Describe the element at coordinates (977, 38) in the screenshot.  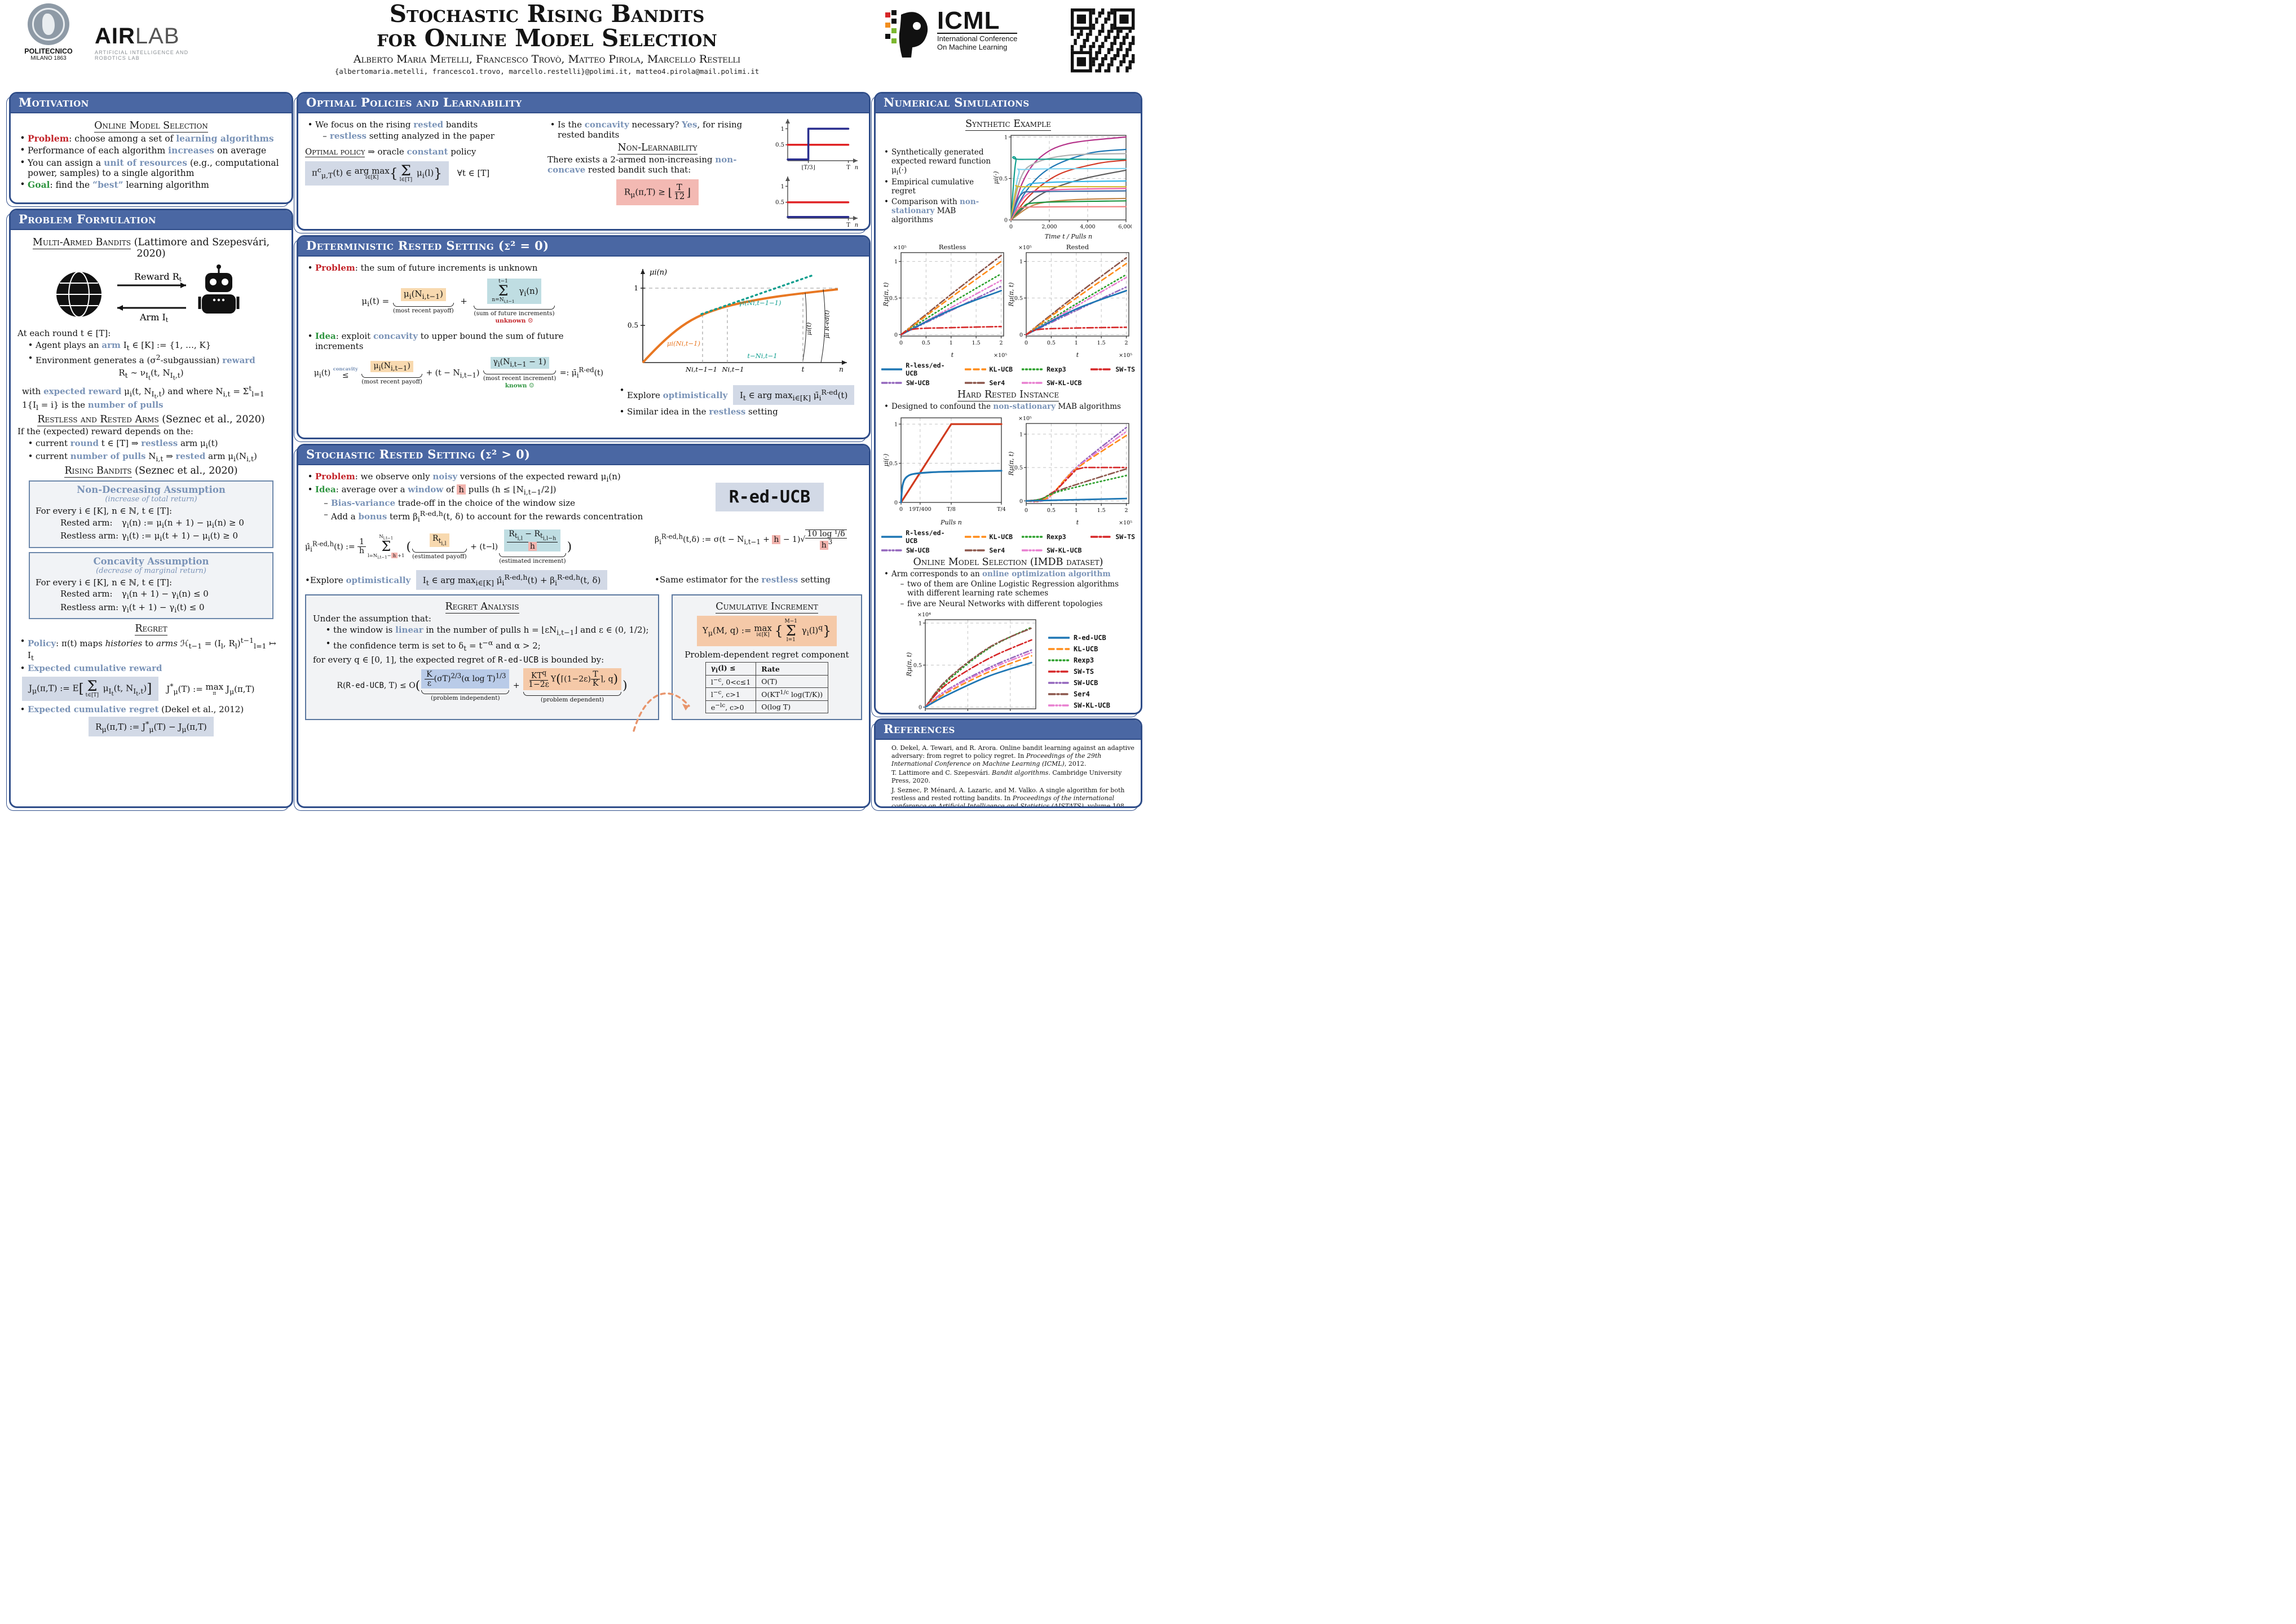
I see `icml-sub-1: International Conference` at that location.